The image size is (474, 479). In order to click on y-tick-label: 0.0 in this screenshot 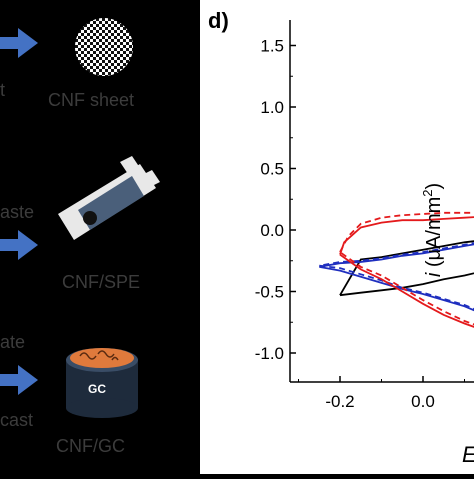, I will do `click(272, 230)`.